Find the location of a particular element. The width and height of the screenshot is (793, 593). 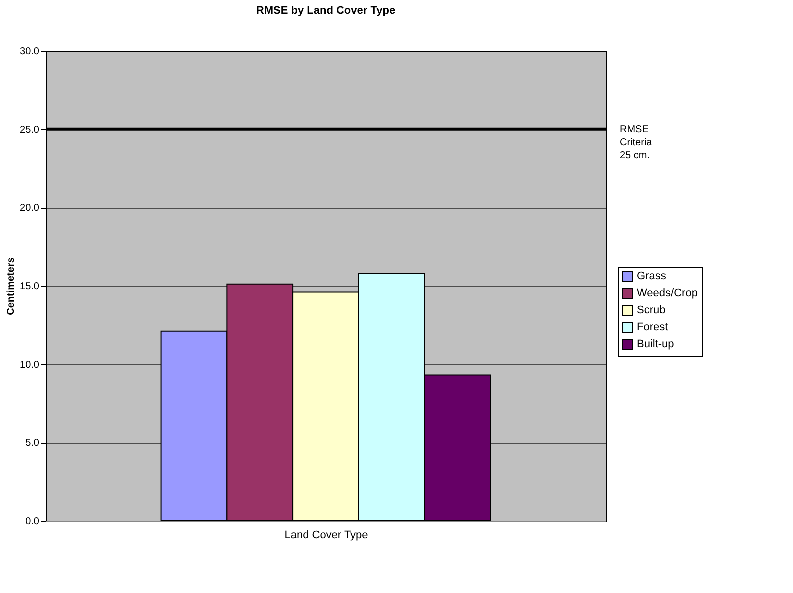

legend-label: Weeds/Crop is located at coordinates (667, 294).